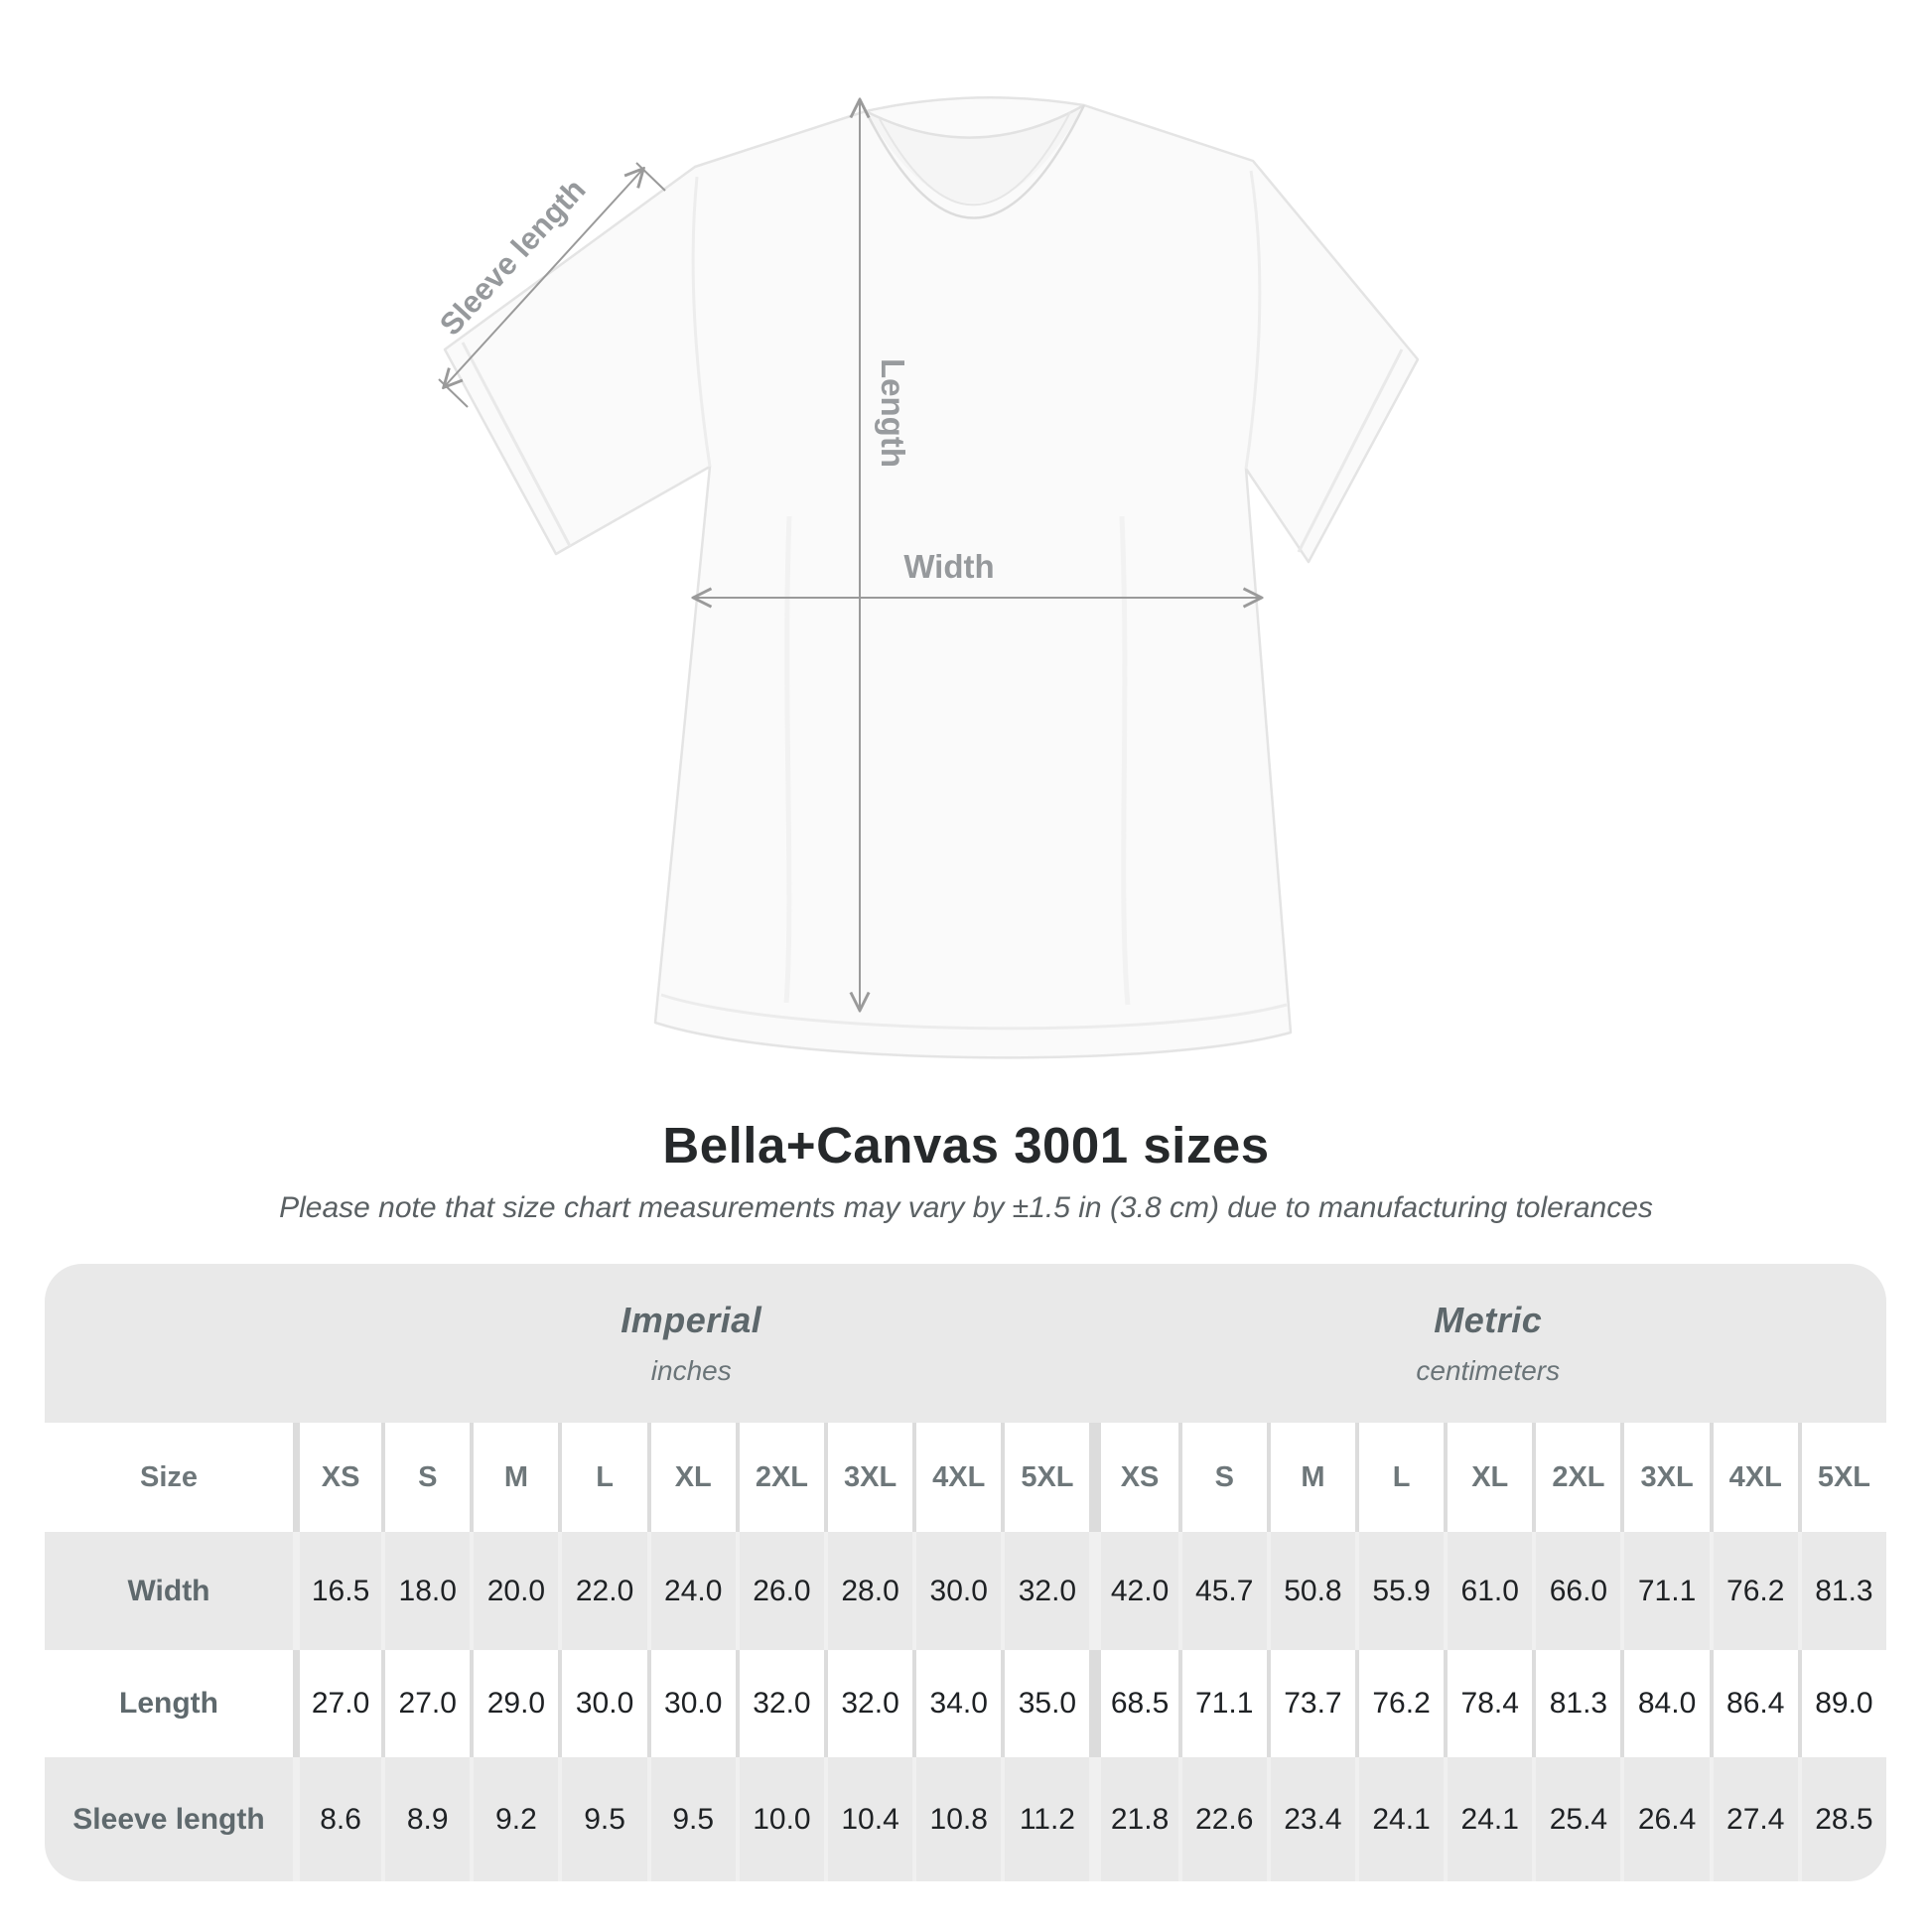 This screenshot has height=1932, width=1932. Describe the element at coordinates (975, 121) in the screenshot. I see `collar-back-band` at that location.